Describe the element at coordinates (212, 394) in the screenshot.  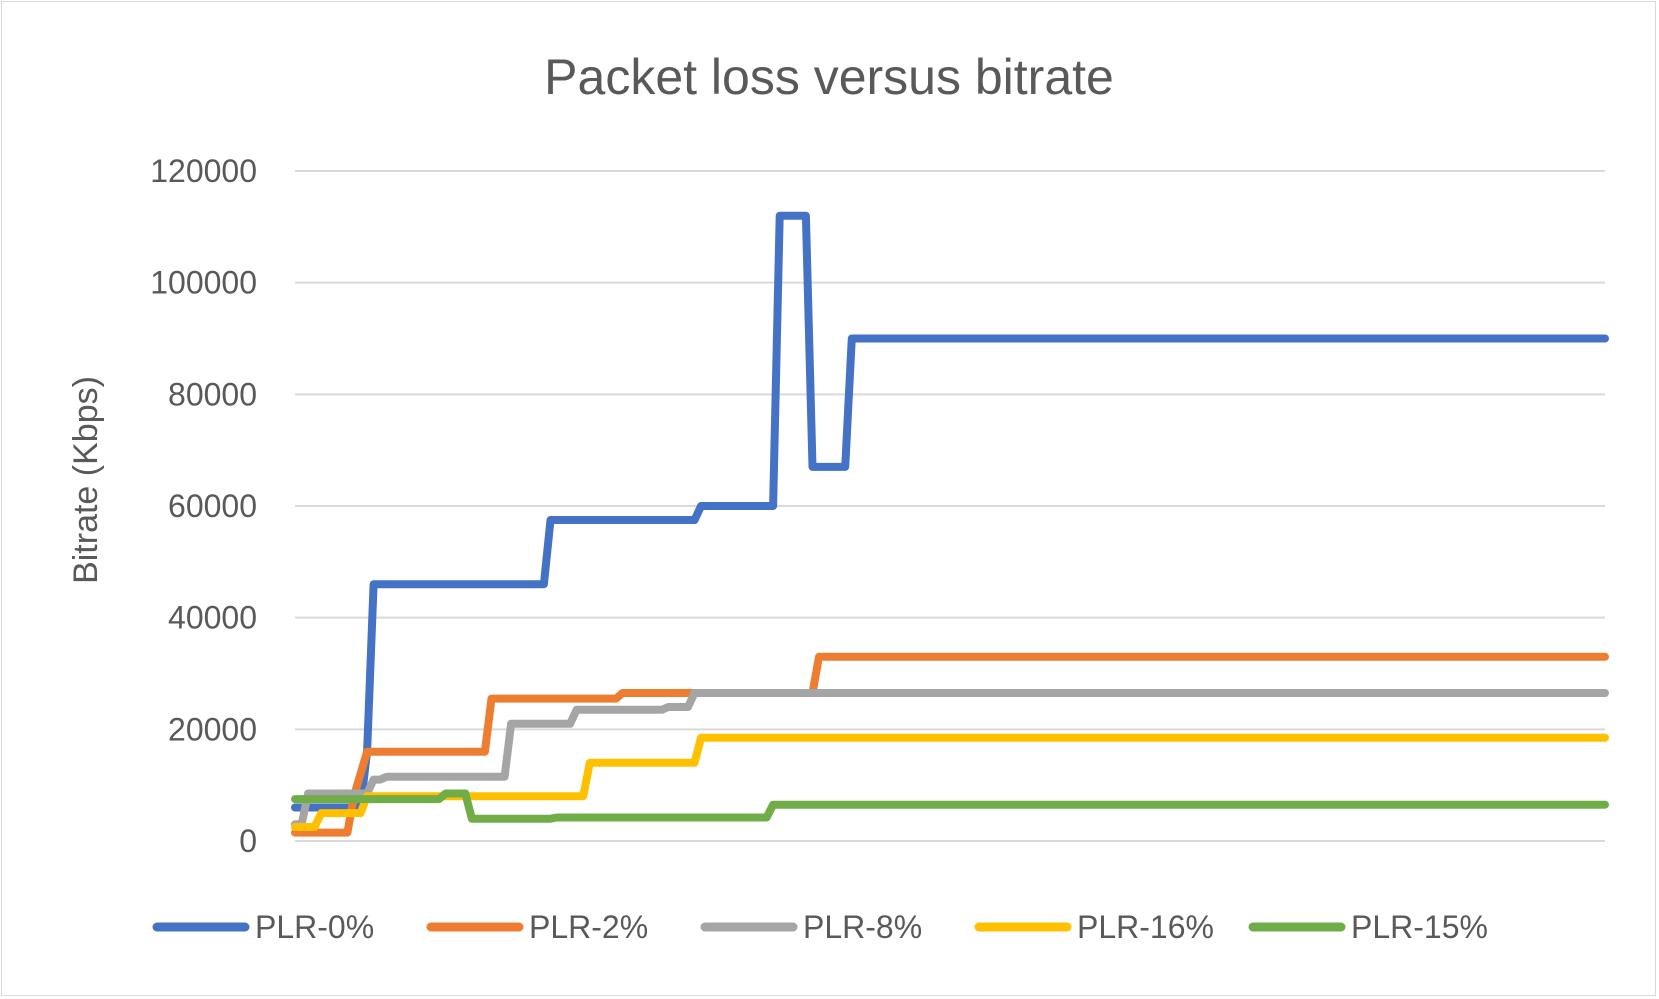
I see `y-tick-label: 80000` at that location.